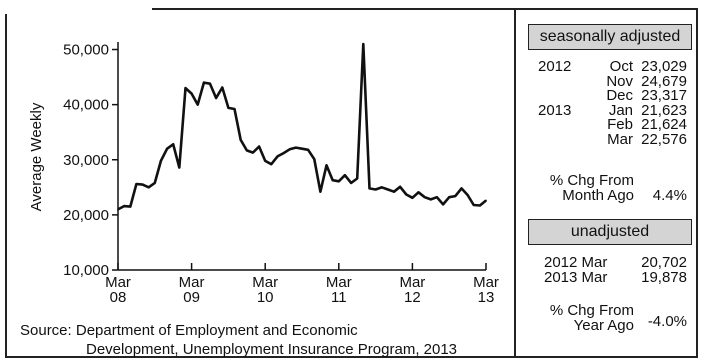 This screenshot has width=708, height=364. Describe the element at coordinates (664, 66) in the screenshot. I see `seasonal-value: 23,029` at that location.